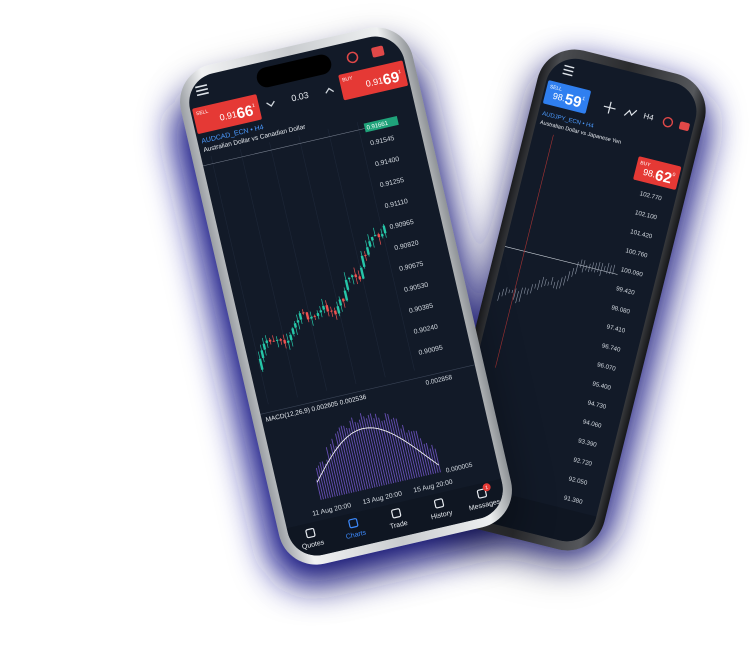 The height and width of the screenshot is (657, 750). What do you see at coordinates (377, 126) in the screenshot?
I see `ask-tag: 0.91661` at bounding box center [377, 126].